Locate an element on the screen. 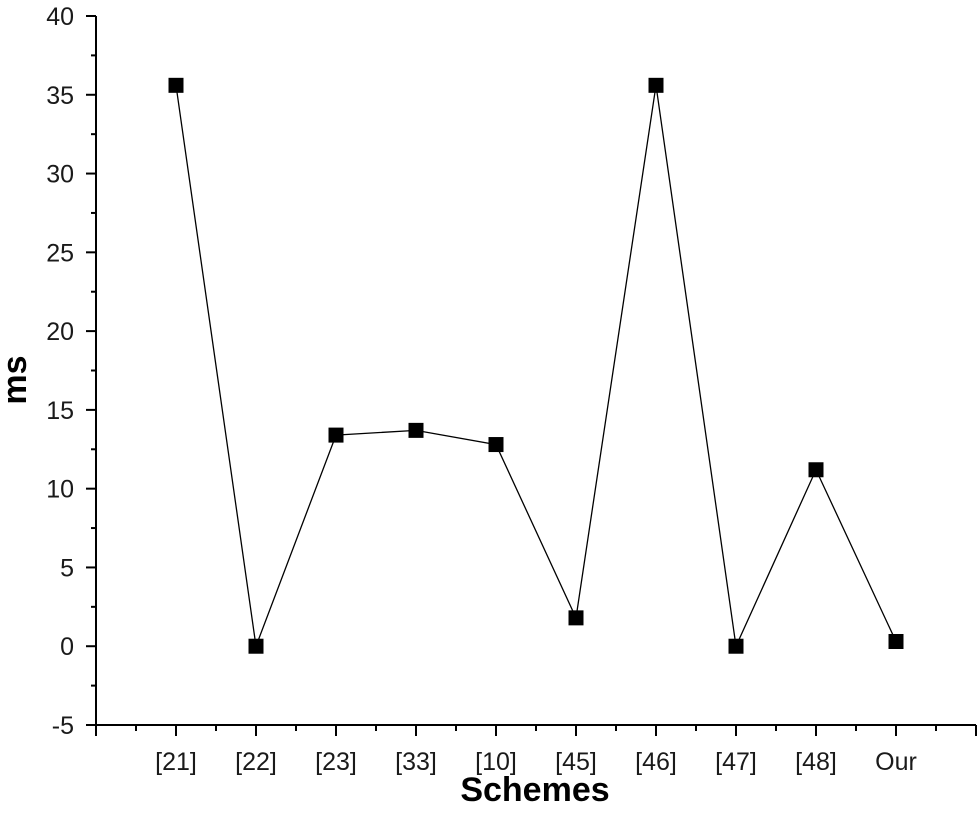  x-tick-label: [10] is located at coordinates (496, 762).